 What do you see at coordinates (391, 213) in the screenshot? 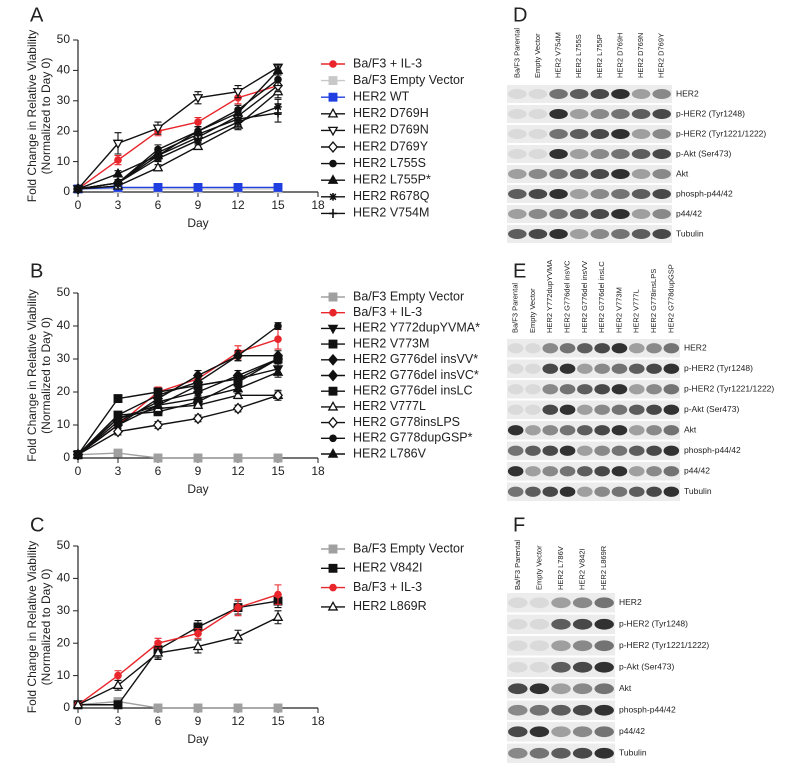
I see `legend-label: HER2 V754M` at bounding box center [391, 213].